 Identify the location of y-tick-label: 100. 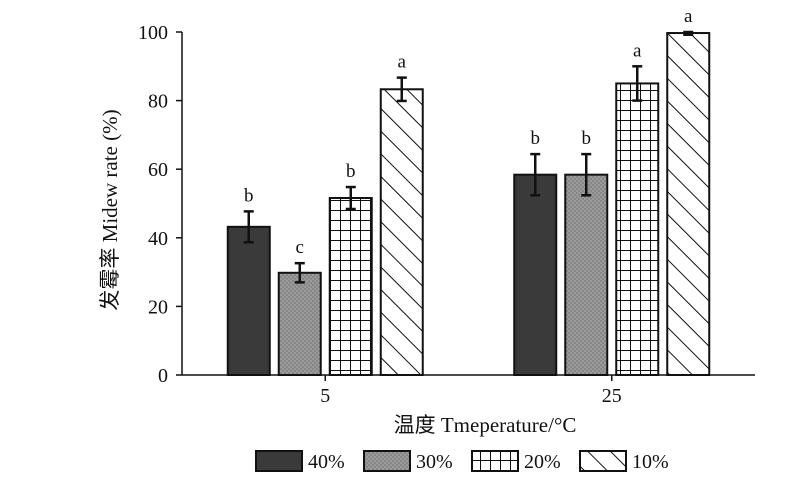
(153, 33).